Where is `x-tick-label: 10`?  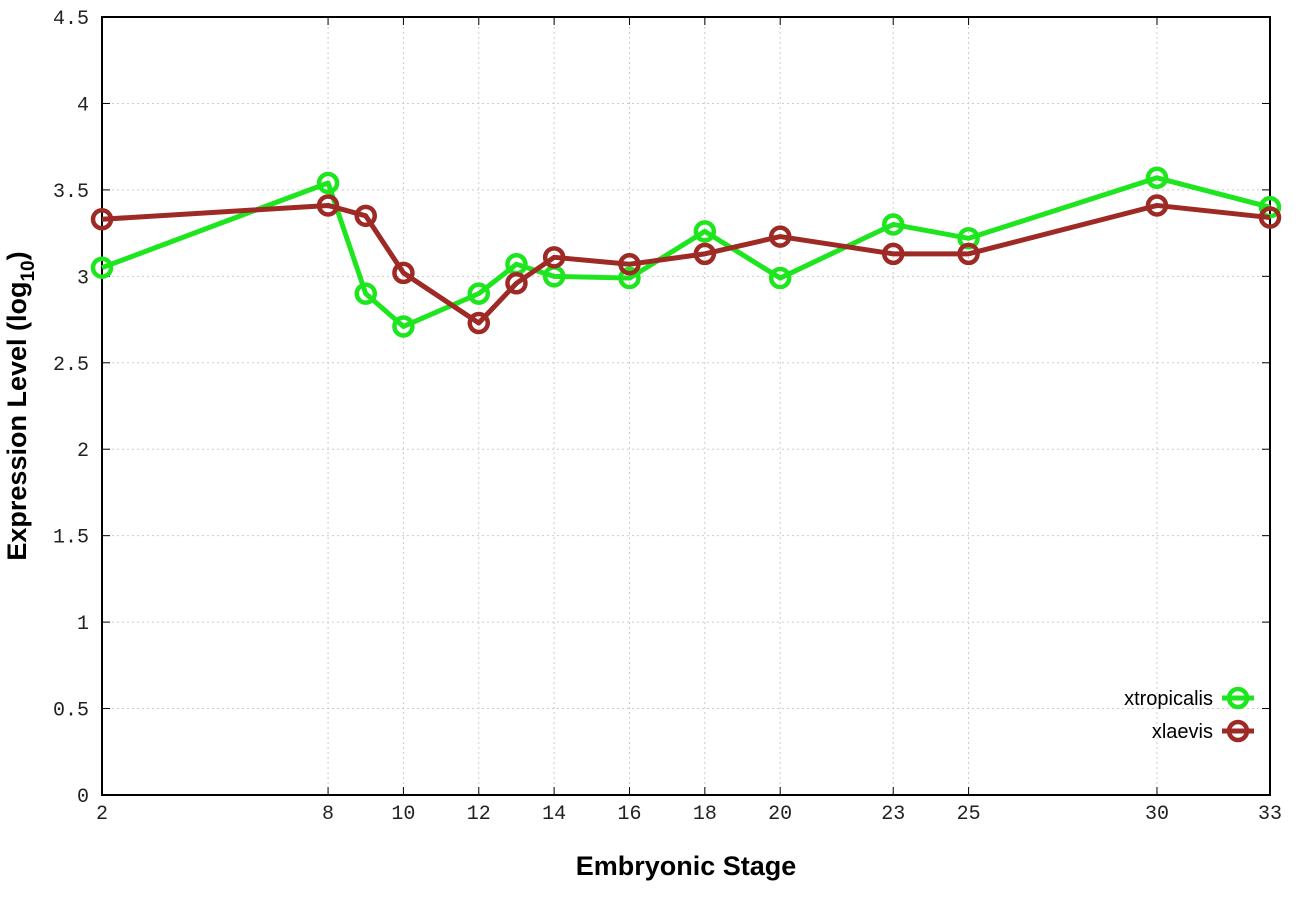 x-tick-label: 10 is located at coordinates (403, 814).